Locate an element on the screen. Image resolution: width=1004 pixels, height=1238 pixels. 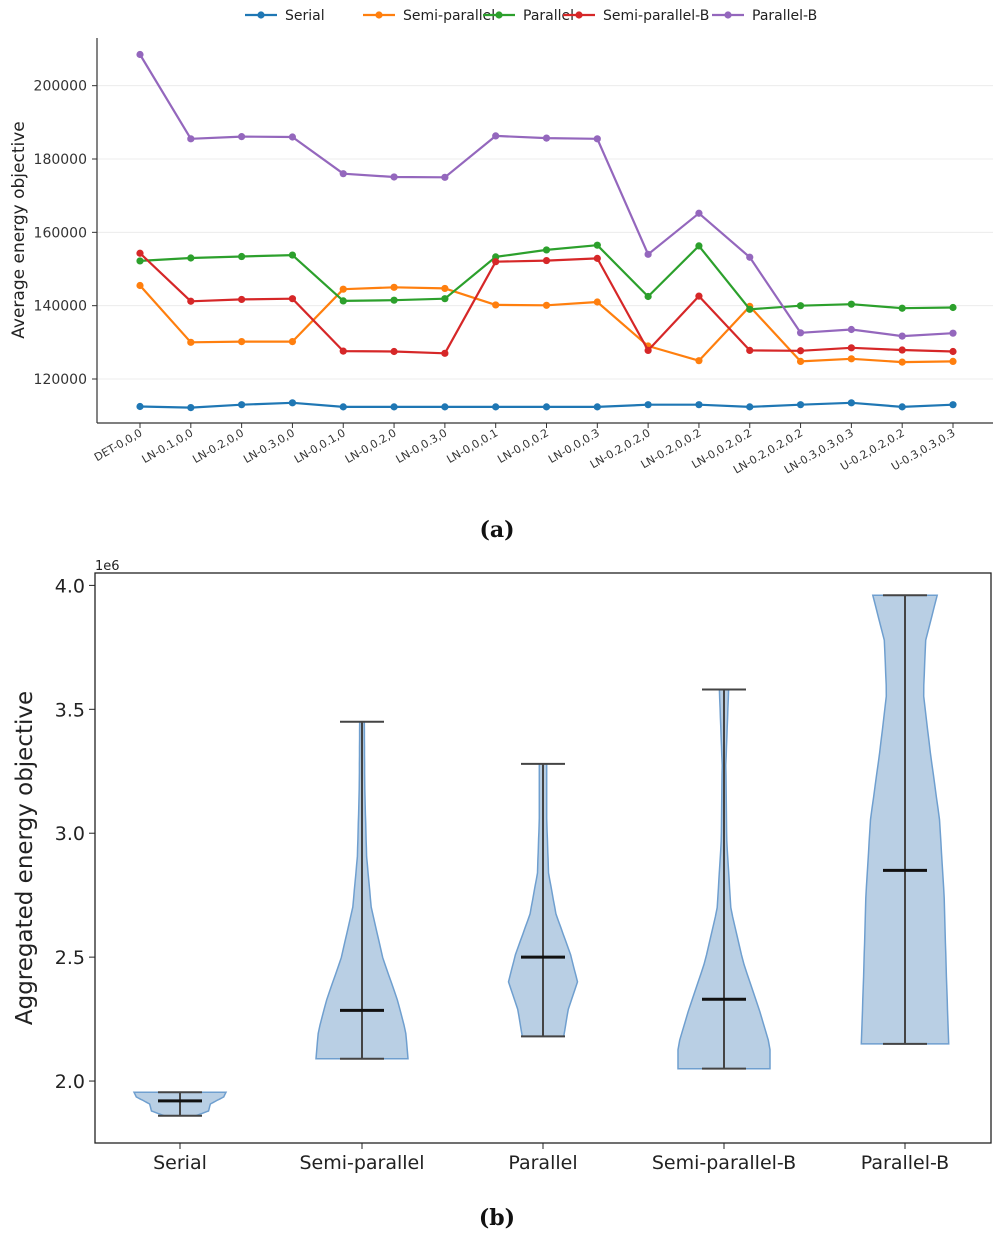
y-tick-label: 180000 is located at coordinates (60, 160).